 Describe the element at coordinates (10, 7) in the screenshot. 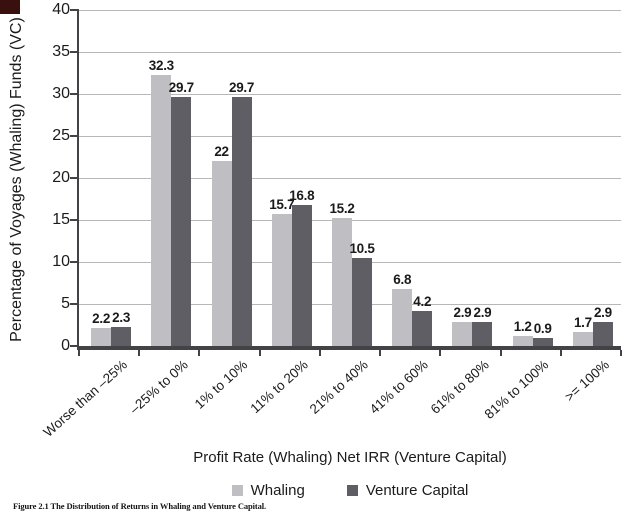

I see `corner-mark` at that location.